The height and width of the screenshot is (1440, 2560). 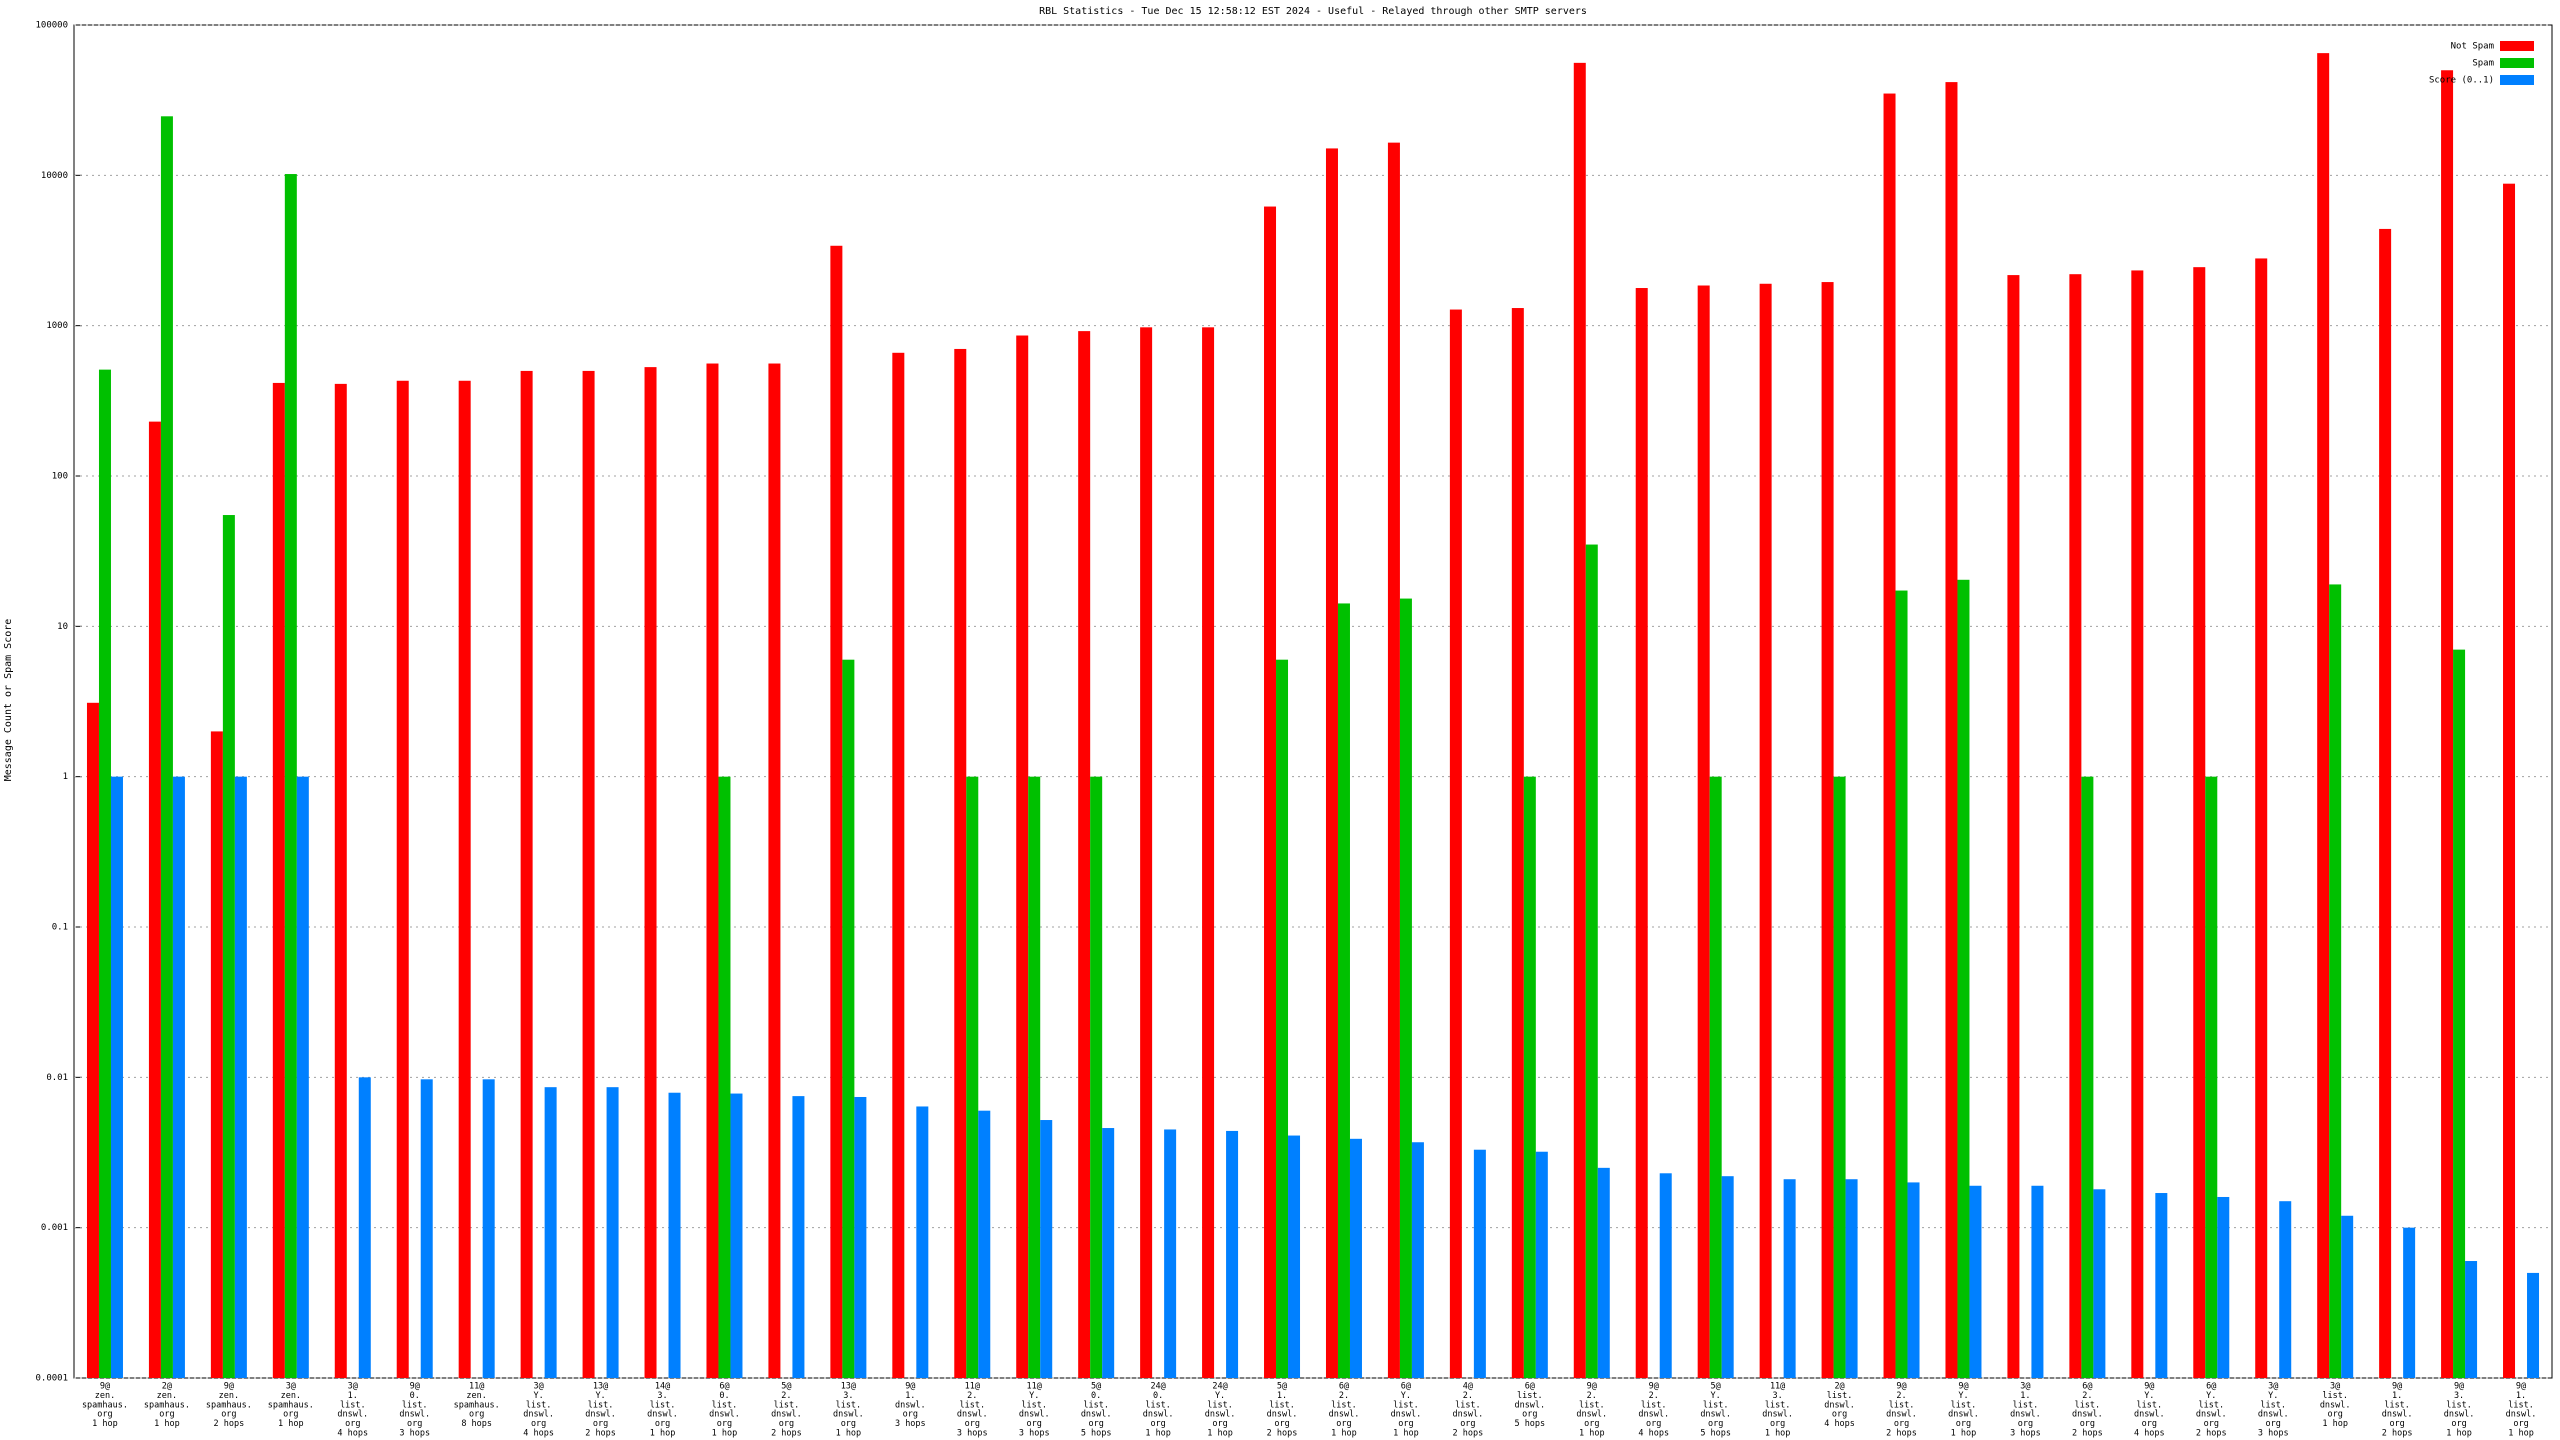 I want to click on x-tick-label: 24@, so click(x=1157, y=1387).